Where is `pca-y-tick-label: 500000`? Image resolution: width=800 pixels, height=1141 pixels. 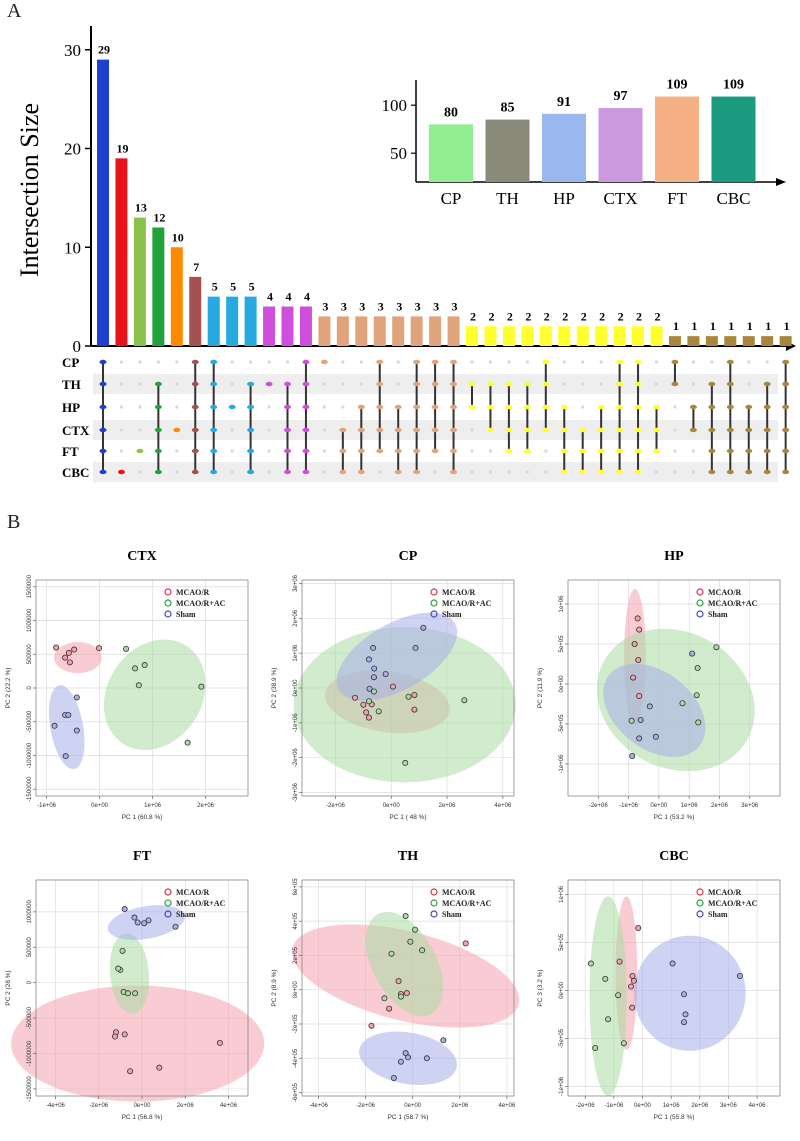
pca-y-tick-label: 500000 is located at coordinates (30, 654).